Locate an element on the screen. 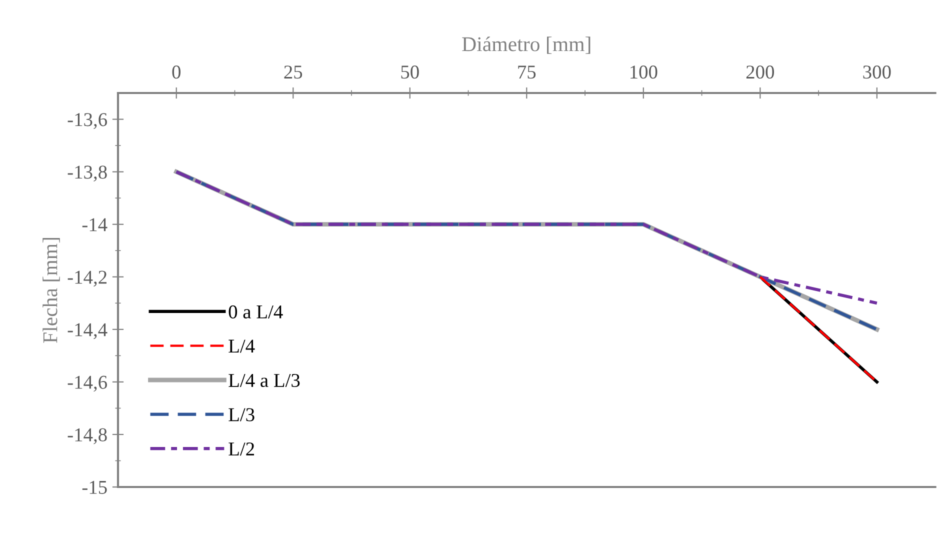 This screenshot has height=549, width=940. legend-label: 0 a L/4 is located at coordinates (255, 311).